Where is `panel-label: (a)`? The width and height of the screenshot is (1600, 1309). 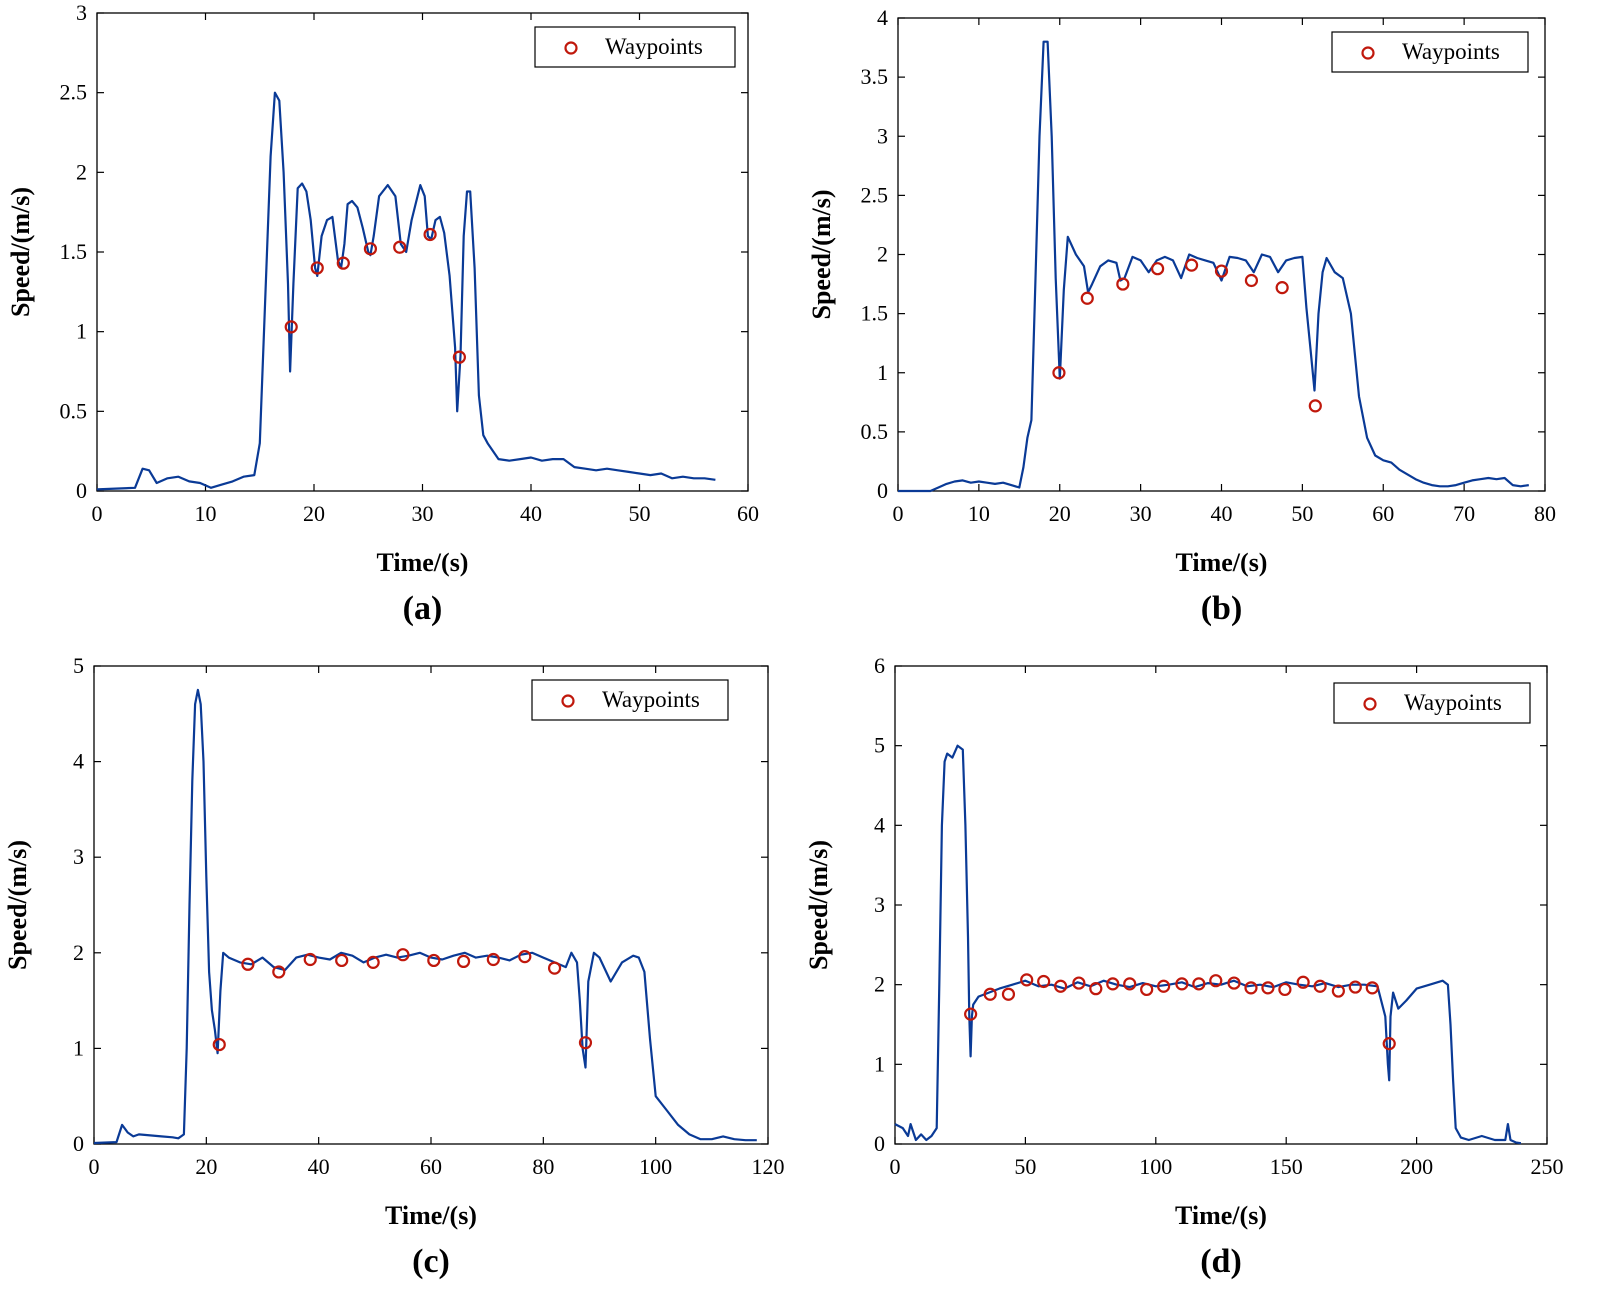
panel-label: (a) is located at coordinates (423, 608).